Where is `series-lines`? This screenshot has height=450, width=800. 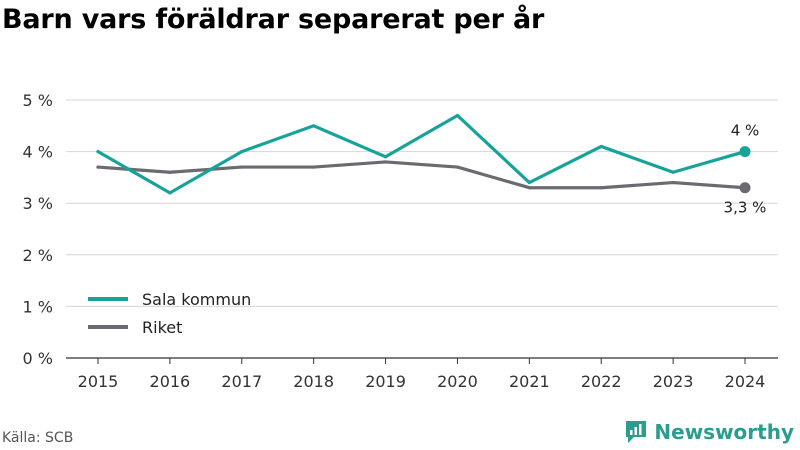
series-lines is located at coordinates (421, 154).